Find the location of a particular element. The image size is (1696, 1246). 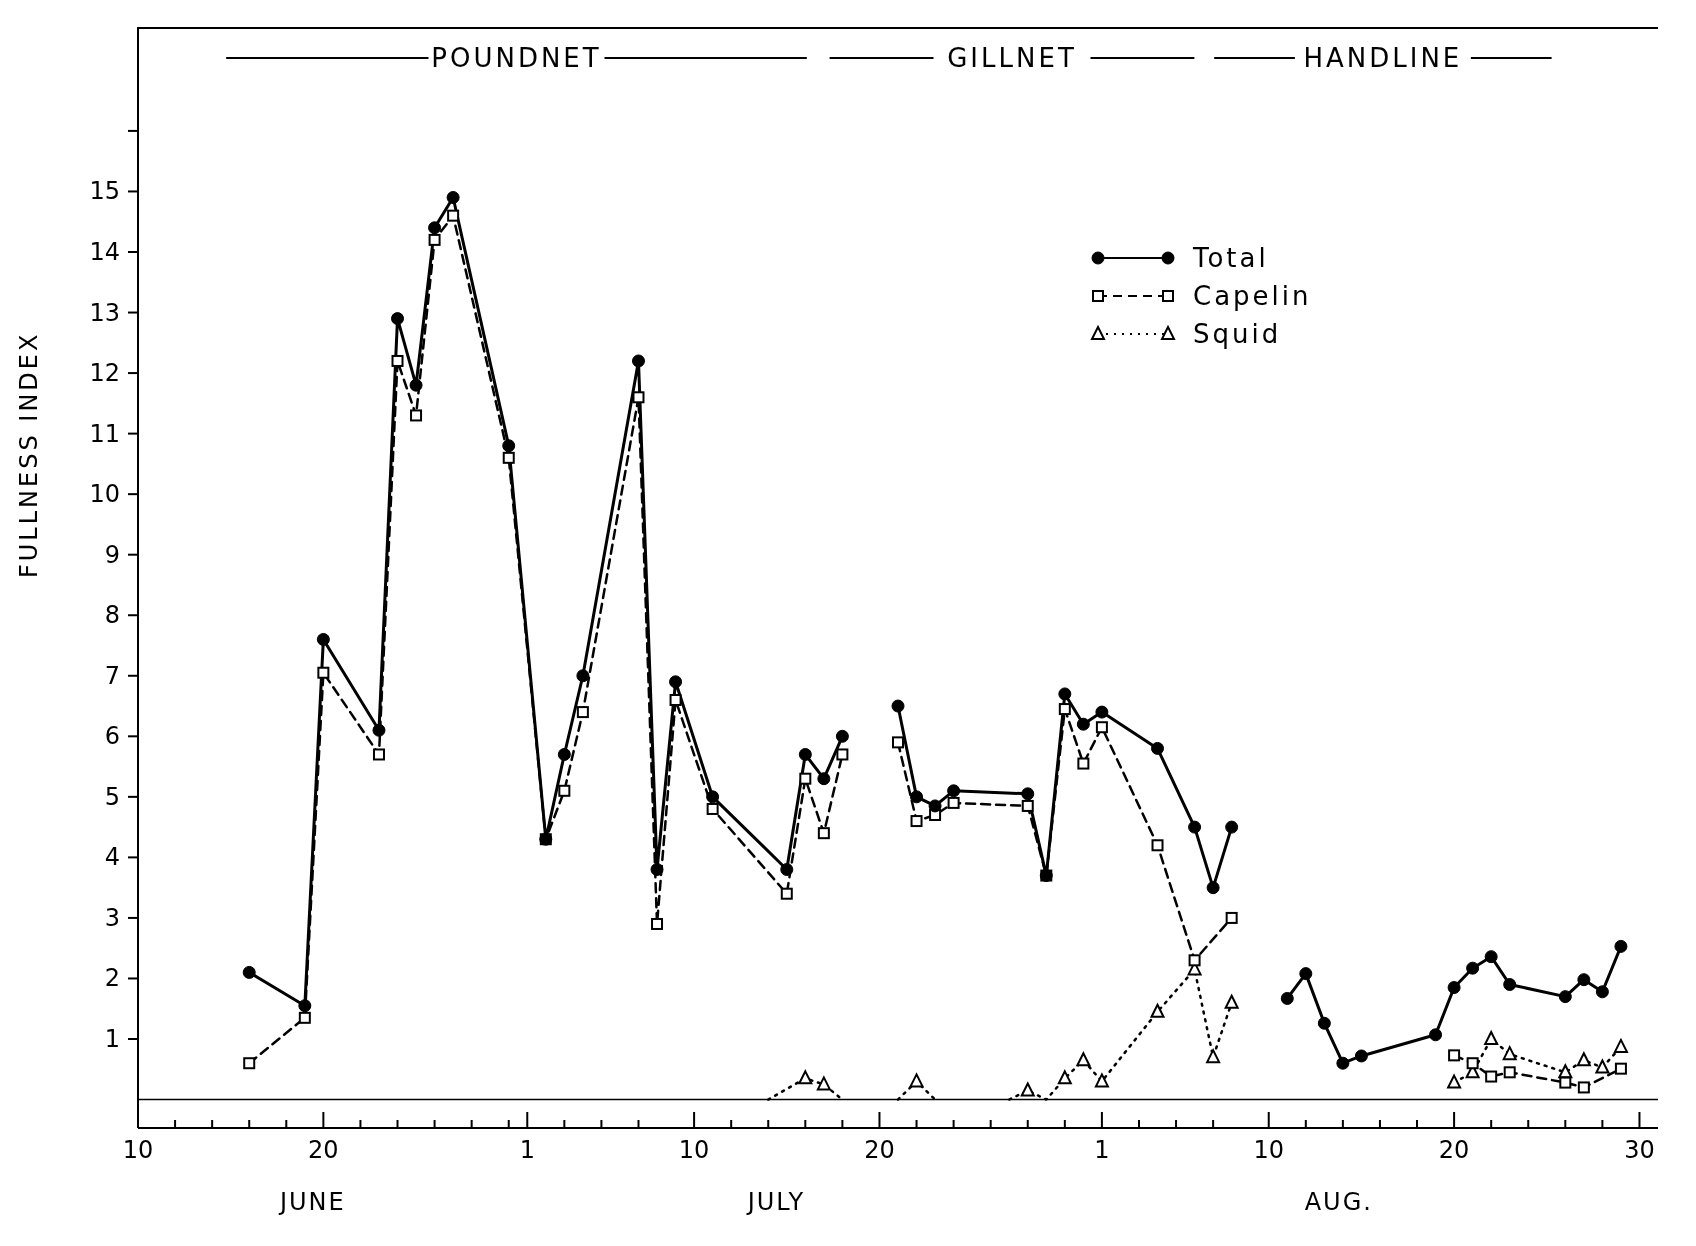

annotation: POUNDNET is located at coordinates (516, 58).